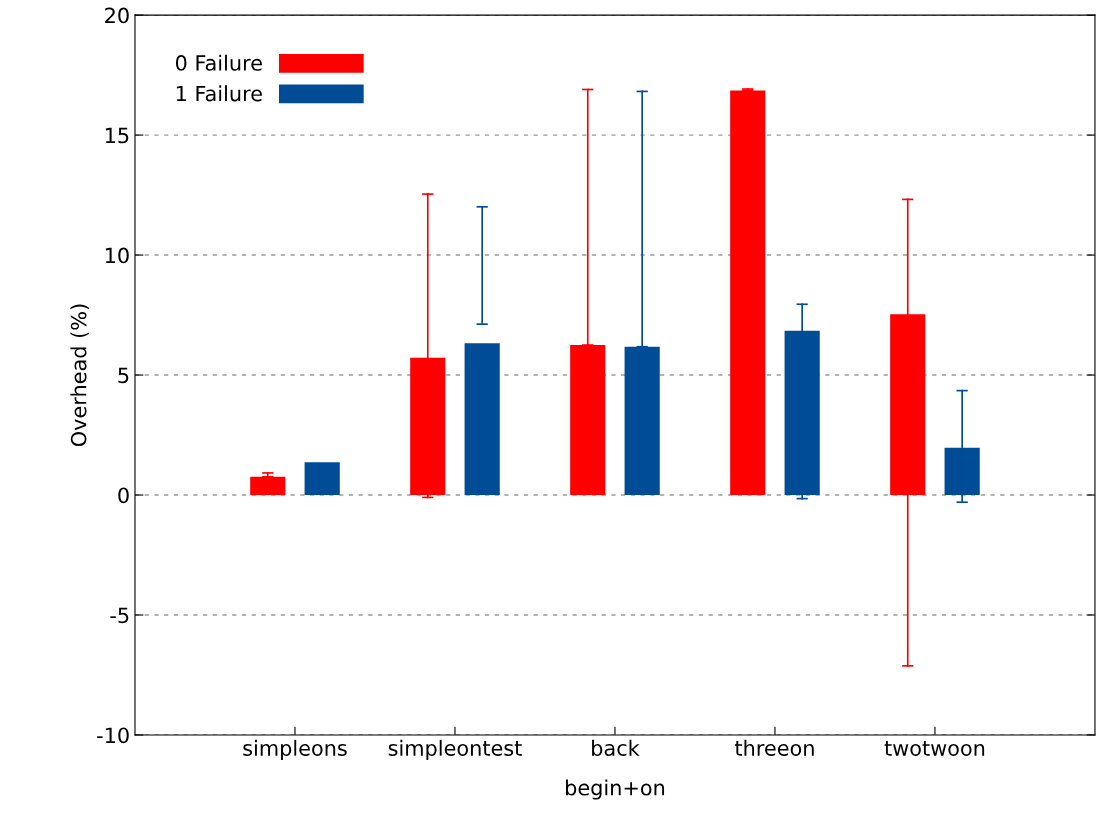  What do you see at coordinates (774, 747) in the screenshot?
I see `x-tick-label: threeon` at bounding box center [774, 747].